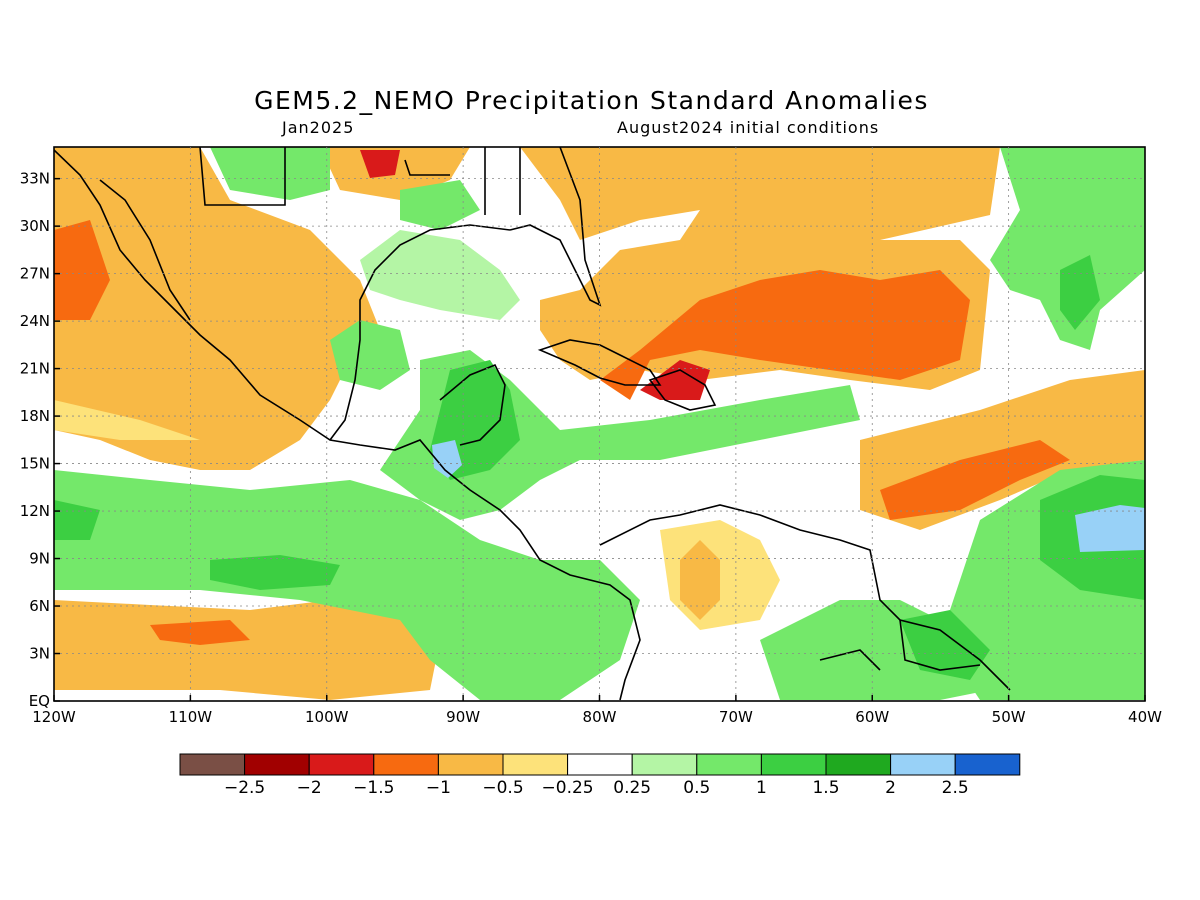 This screenshot has height=900, width=1200. I want to click on colorbar-label: −0.25, so click(568, 788).